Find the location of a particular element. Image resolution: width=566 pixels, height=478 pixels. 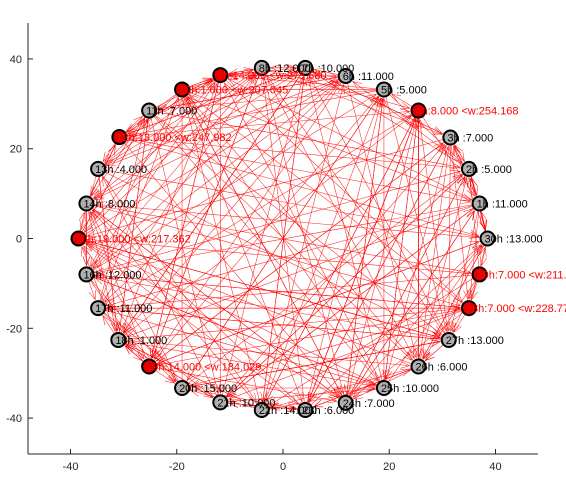

node-label-18: 18h :1.000 is located at coordinates (141, 341).